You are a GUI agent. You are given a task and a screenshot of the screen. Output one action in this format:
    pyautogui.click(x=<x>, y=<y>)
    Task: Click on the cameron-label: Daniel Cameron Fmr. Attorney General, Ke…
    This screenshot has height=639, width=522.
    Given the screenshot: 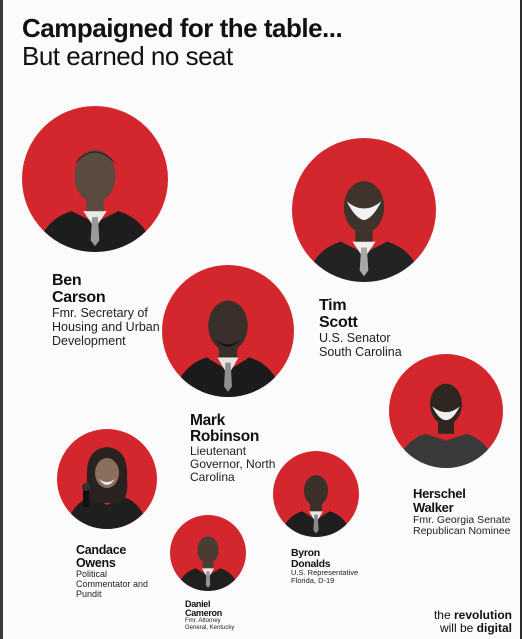 What is the action you would take?
    pyautogui.click(x=210, y=616)
    